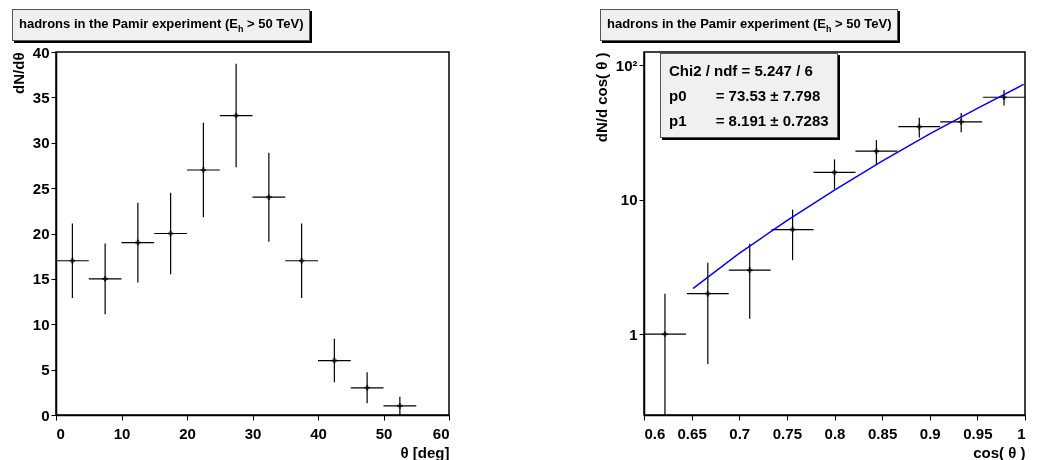 The width and height of the screenshot is (1038, 460). What do you see at coordinates (692, 433) in the screenshot?
I see `x-tick-label: 0.65` at bounding box center [692, 433].